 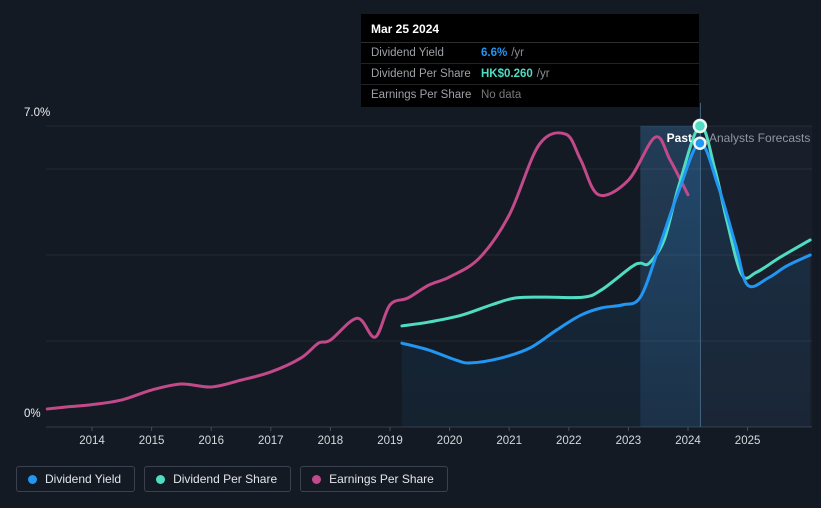 What do you see at coordinates (32, 414) in the screenshot?
I see `y-axis-label: 0%` at bounding box center [32, 414].